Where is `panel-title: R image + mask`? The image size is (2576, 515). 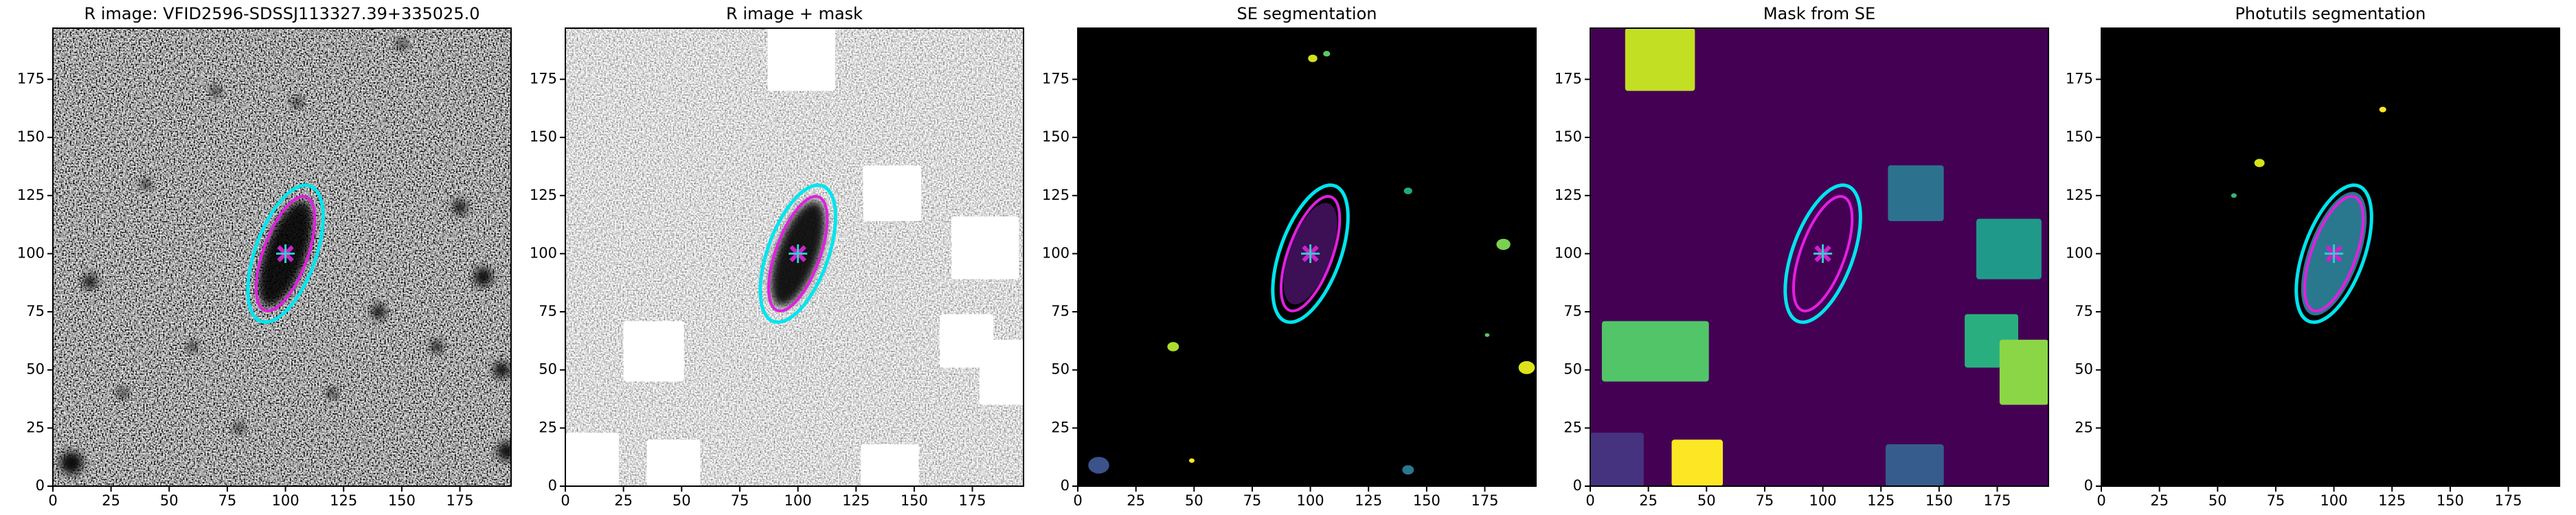 panel-title: R image + mask is located at coordinates (794, 13).